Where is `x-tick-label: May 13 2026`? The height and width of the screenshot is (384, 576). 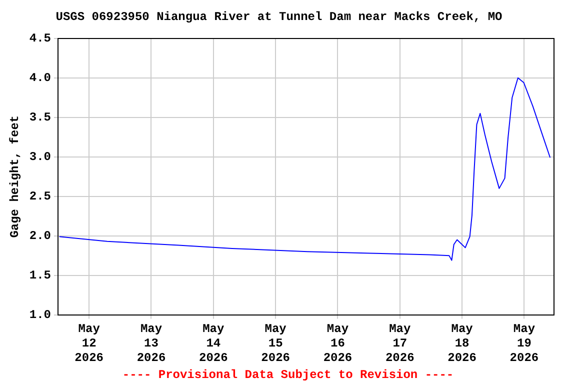
x-tick-label: May 13 2026 is located at coordinates (151, 343).